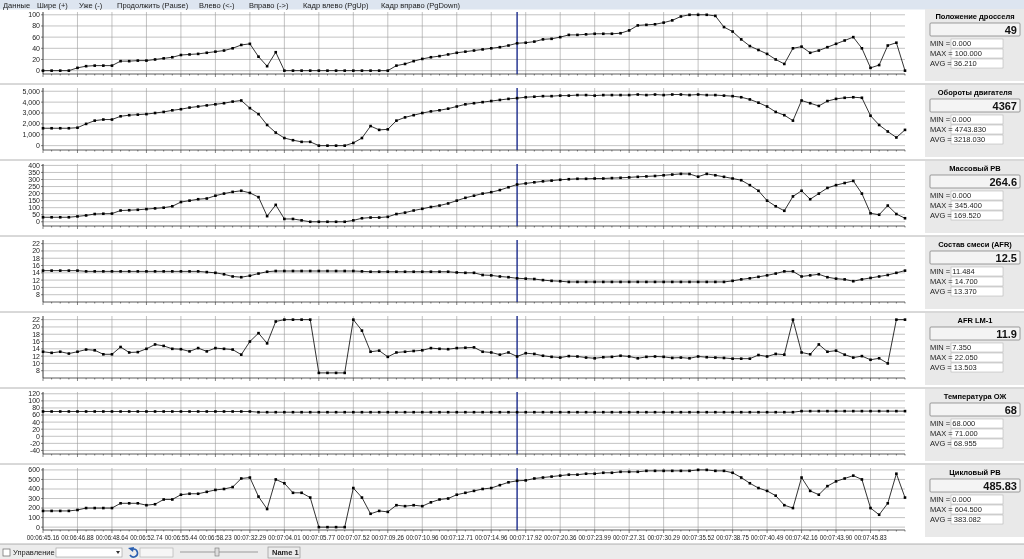 This screenshot has height=559, width=1024. What do you see at coordinates (1006, 257) in the screenshot?
I see `text: 12.5` at bounding box center [1006, 257].